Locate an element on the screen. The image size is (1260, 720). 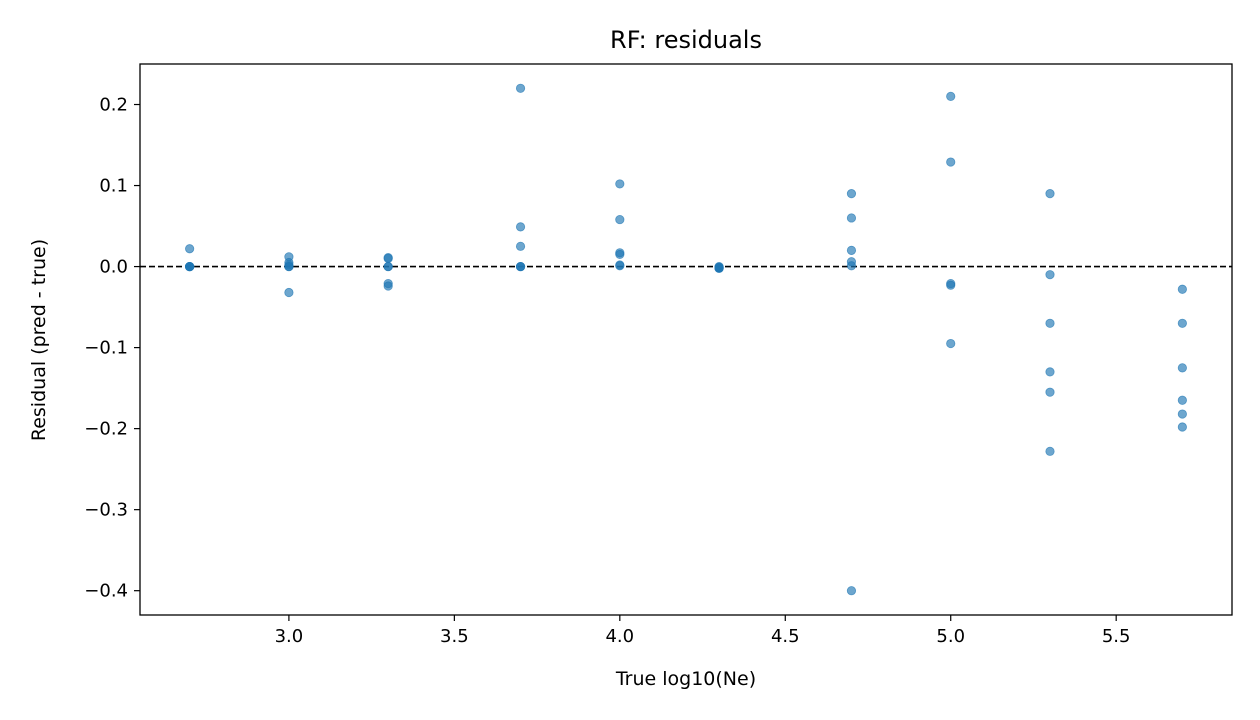
y-axis-label: Residual (pred - true) is located at coordinates (39, 340).